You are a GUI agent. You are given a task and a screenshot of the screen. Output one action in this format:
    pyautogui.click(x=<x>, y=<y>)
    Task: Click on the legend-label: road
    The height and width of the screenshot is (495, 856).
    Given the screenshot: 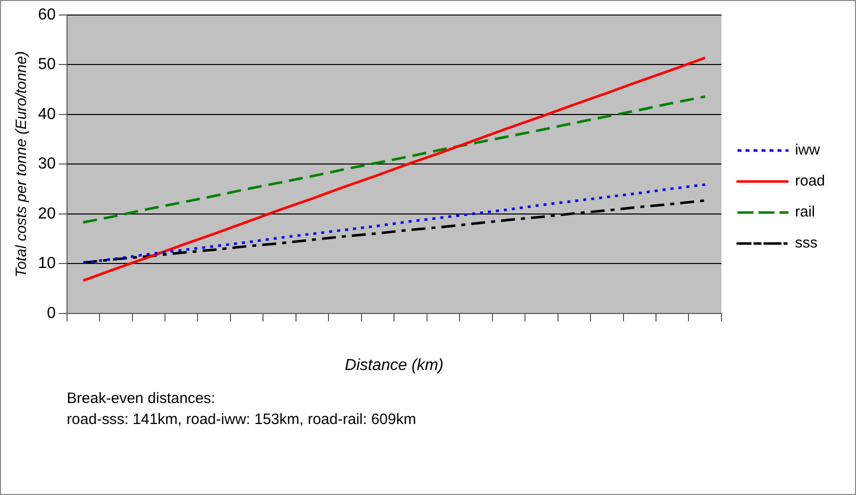 What is the action you would take?
    pyautogui.click(x=810, y=181)
    